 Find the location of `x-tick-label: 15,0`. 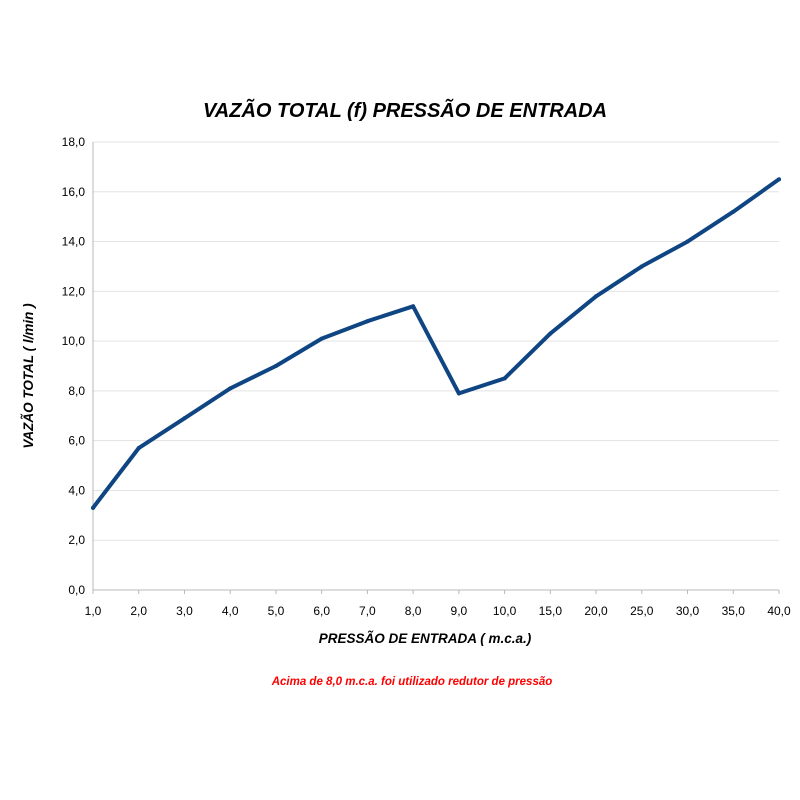

x-tick-label: 15,0 is located at coordinates (551, 611).